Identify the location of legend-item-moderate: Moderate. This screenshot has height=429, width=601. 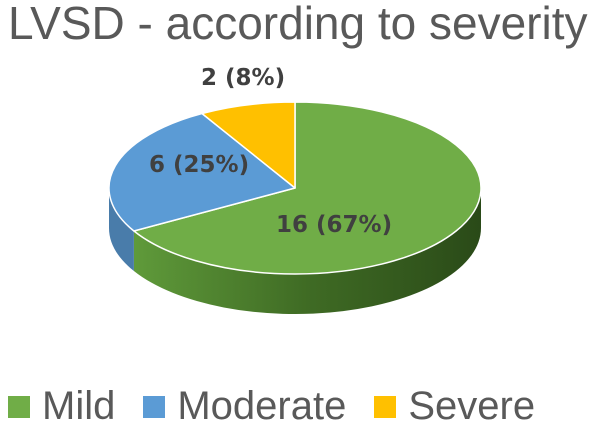
(244, 406).